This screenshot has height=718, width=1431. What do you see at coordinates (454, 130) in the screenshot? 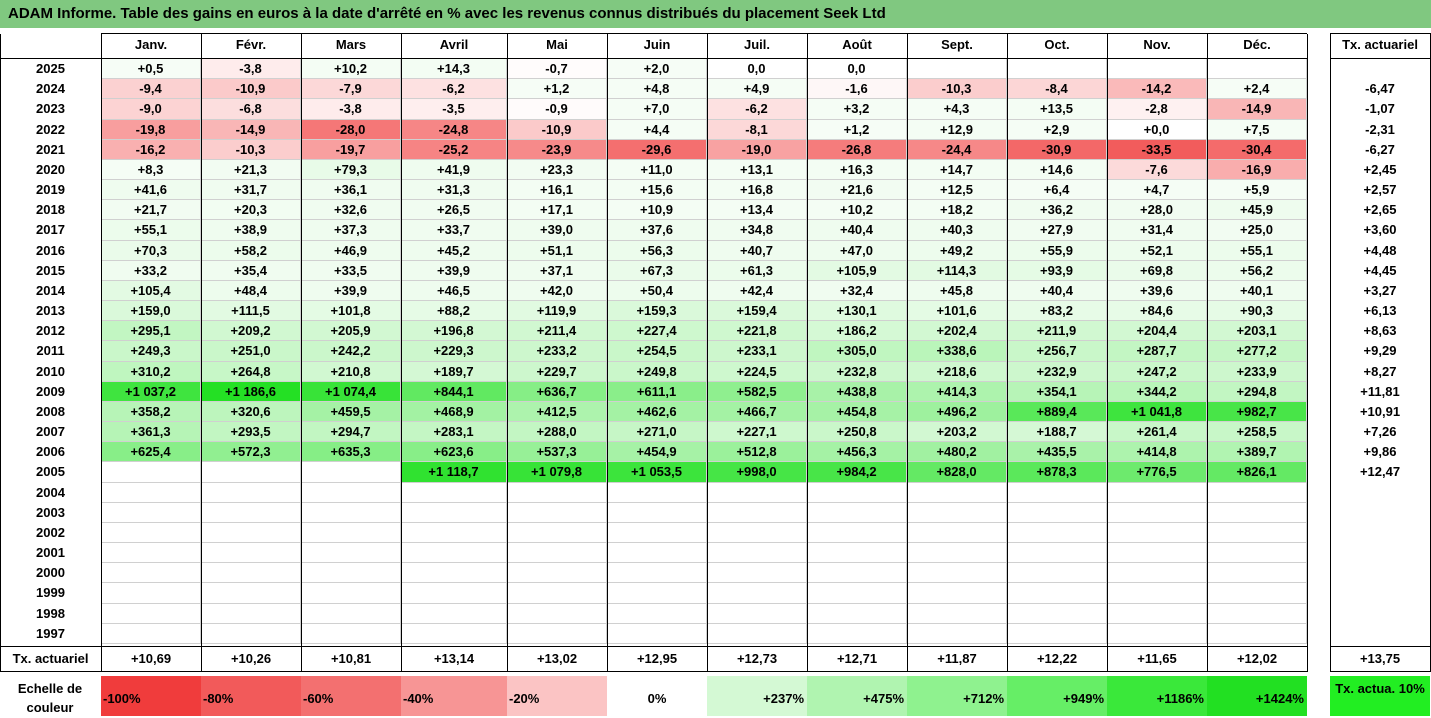
I see `gain-cell: -24,8` at bounding box center [454, 130].